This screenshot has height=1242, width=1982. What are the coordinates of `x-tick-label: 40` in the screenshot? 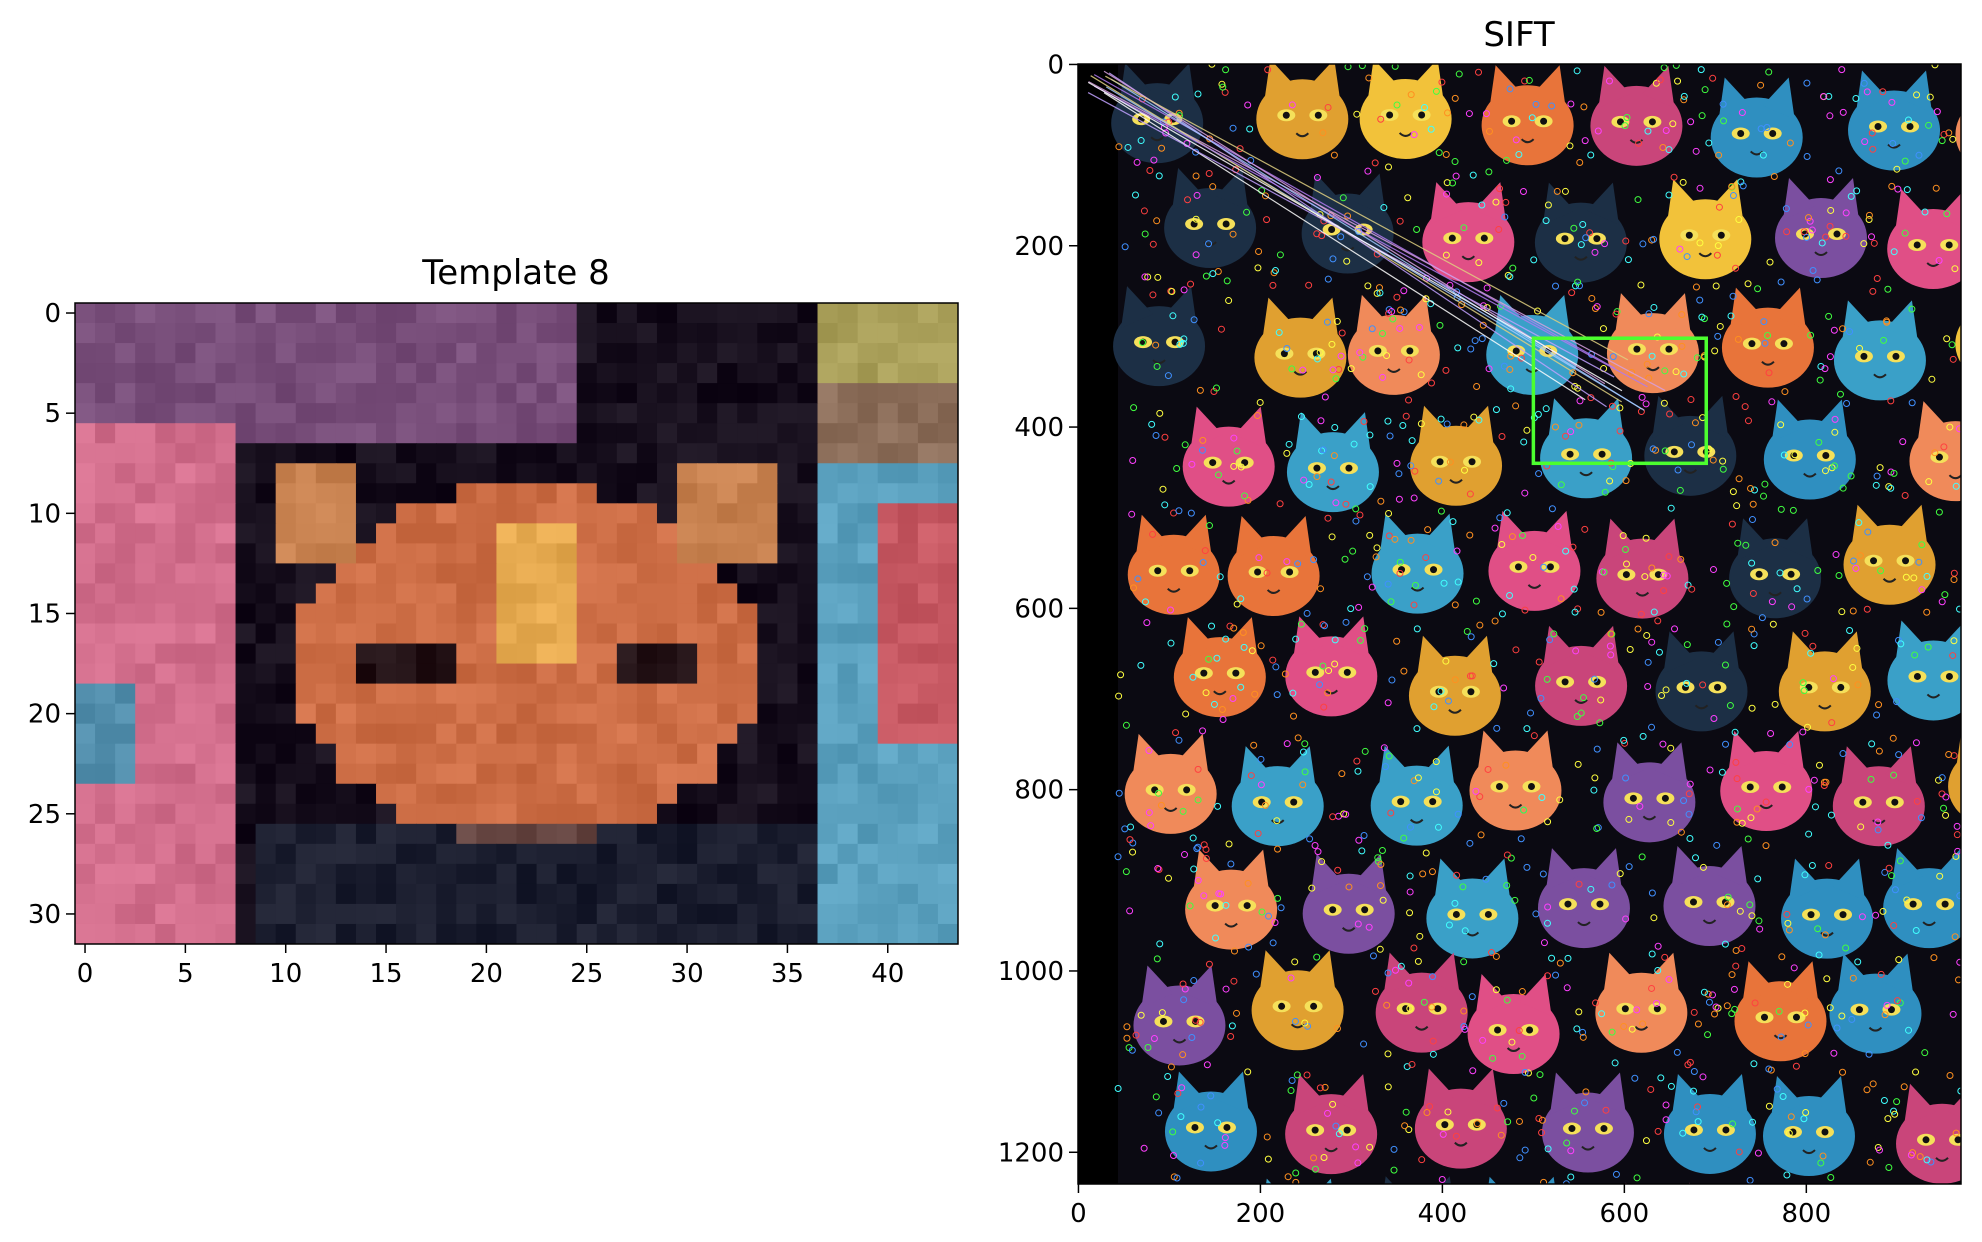 It's located at (887, 974).